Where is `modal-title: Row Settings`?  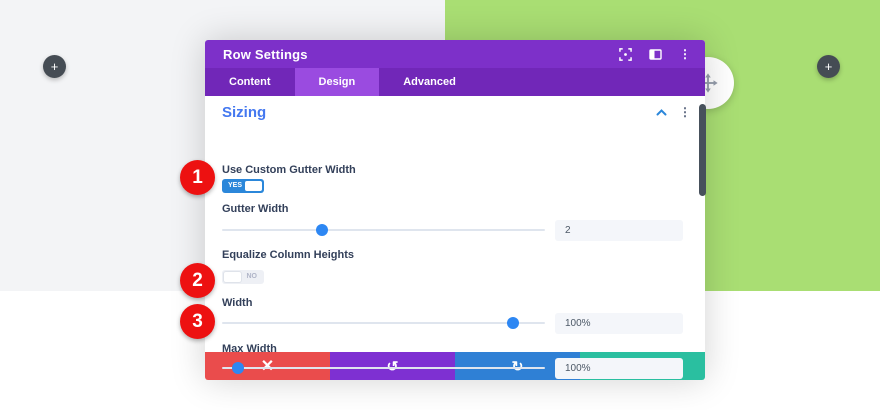
modal-title: Row Settings is located at coordinates (265, 54).